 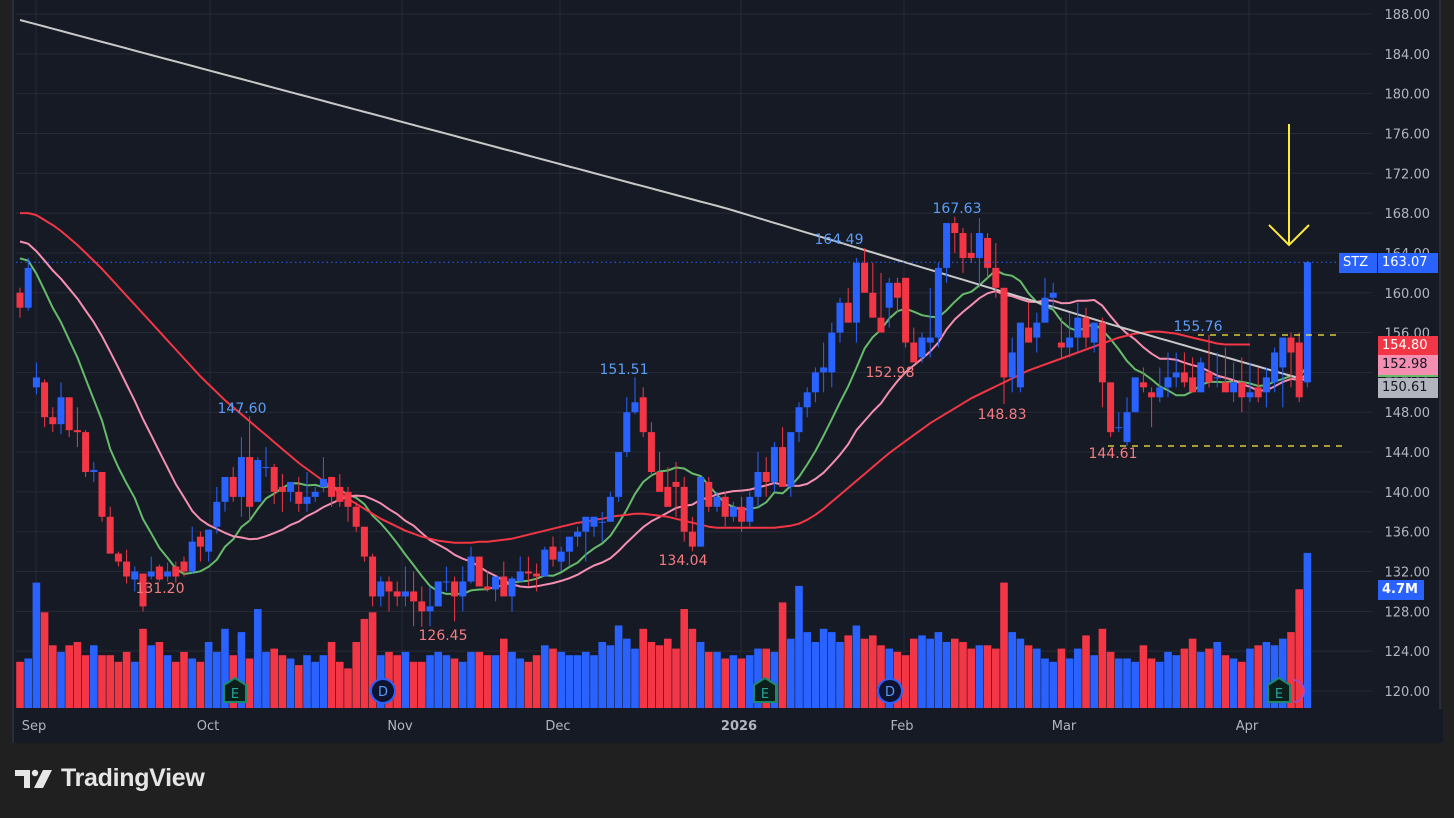 What do you see at coordinates (1289, 185) in the screenshot?
I see `yellow-arrow-annotation` at bounding box center [1289, 185].